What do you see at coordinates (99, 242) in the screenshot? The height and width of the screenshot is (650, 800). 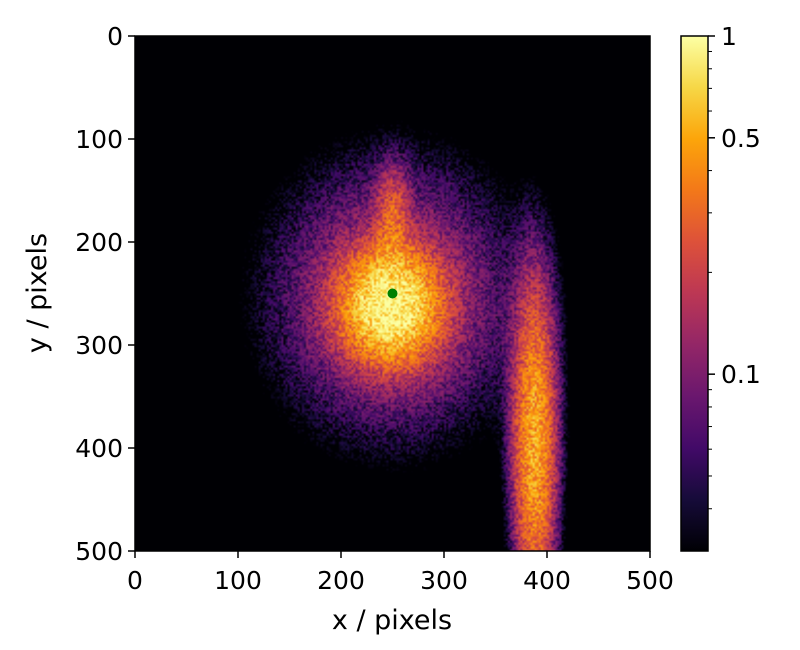 I see `y-tick-label: 200` at bounding box center [99, 242].